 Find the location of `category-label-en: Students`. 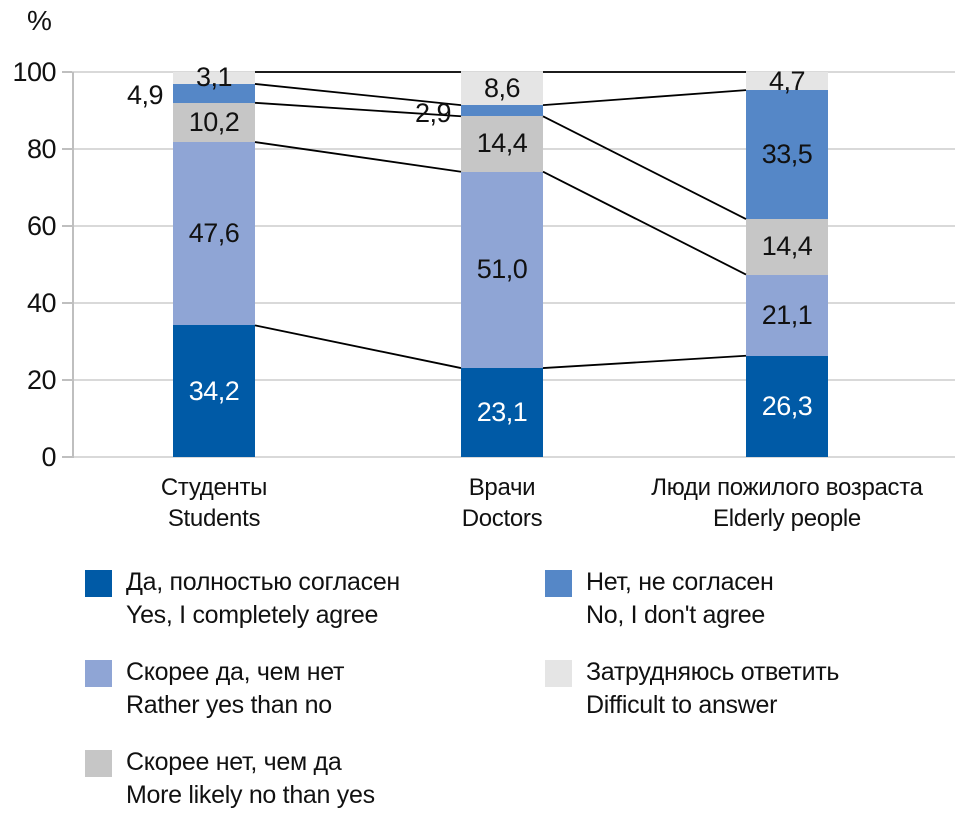

category-label-en: Students is located at coordinates (214, 518).